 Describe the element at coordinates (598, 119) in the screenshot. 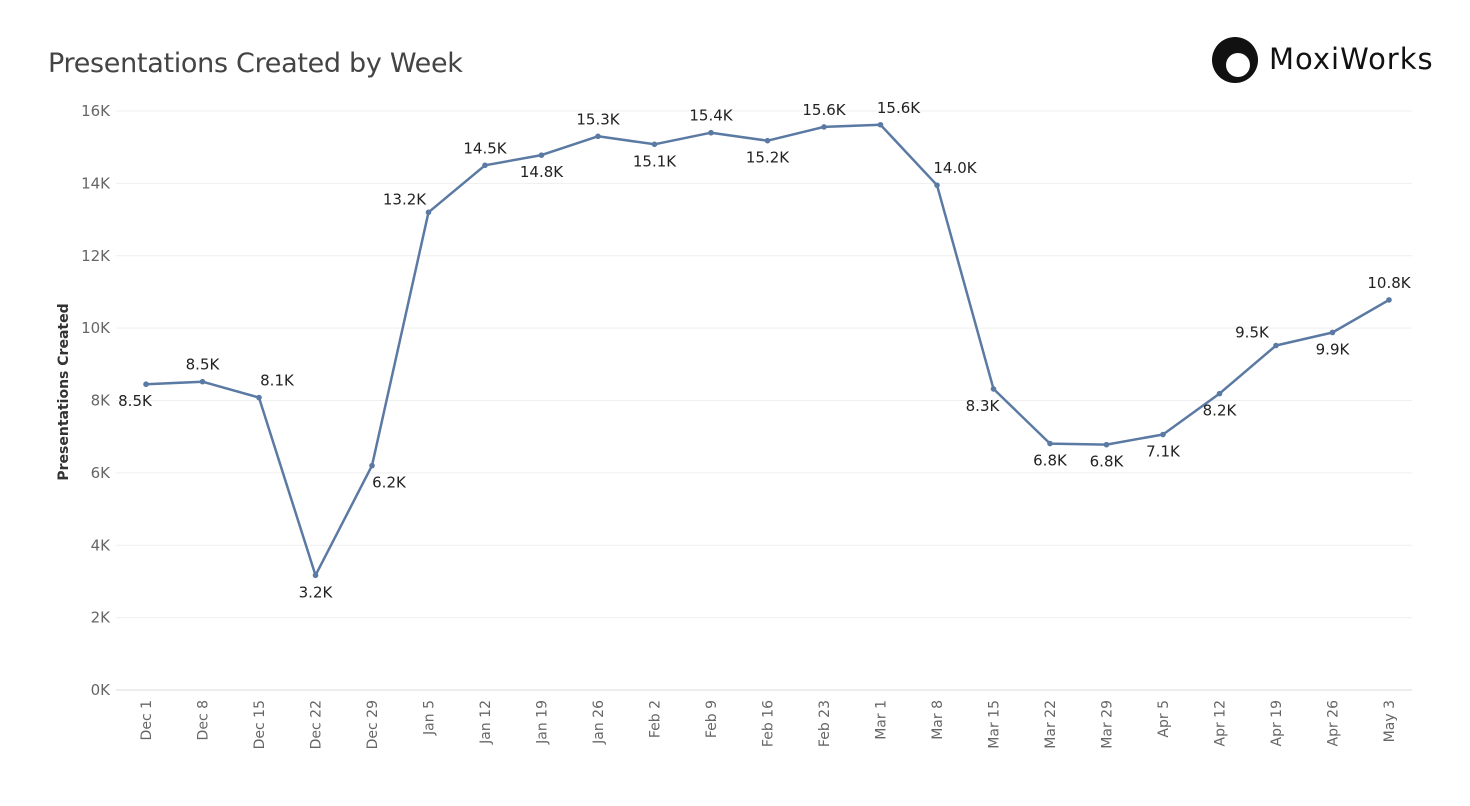

I see `data-label: 15.3K` at that location.